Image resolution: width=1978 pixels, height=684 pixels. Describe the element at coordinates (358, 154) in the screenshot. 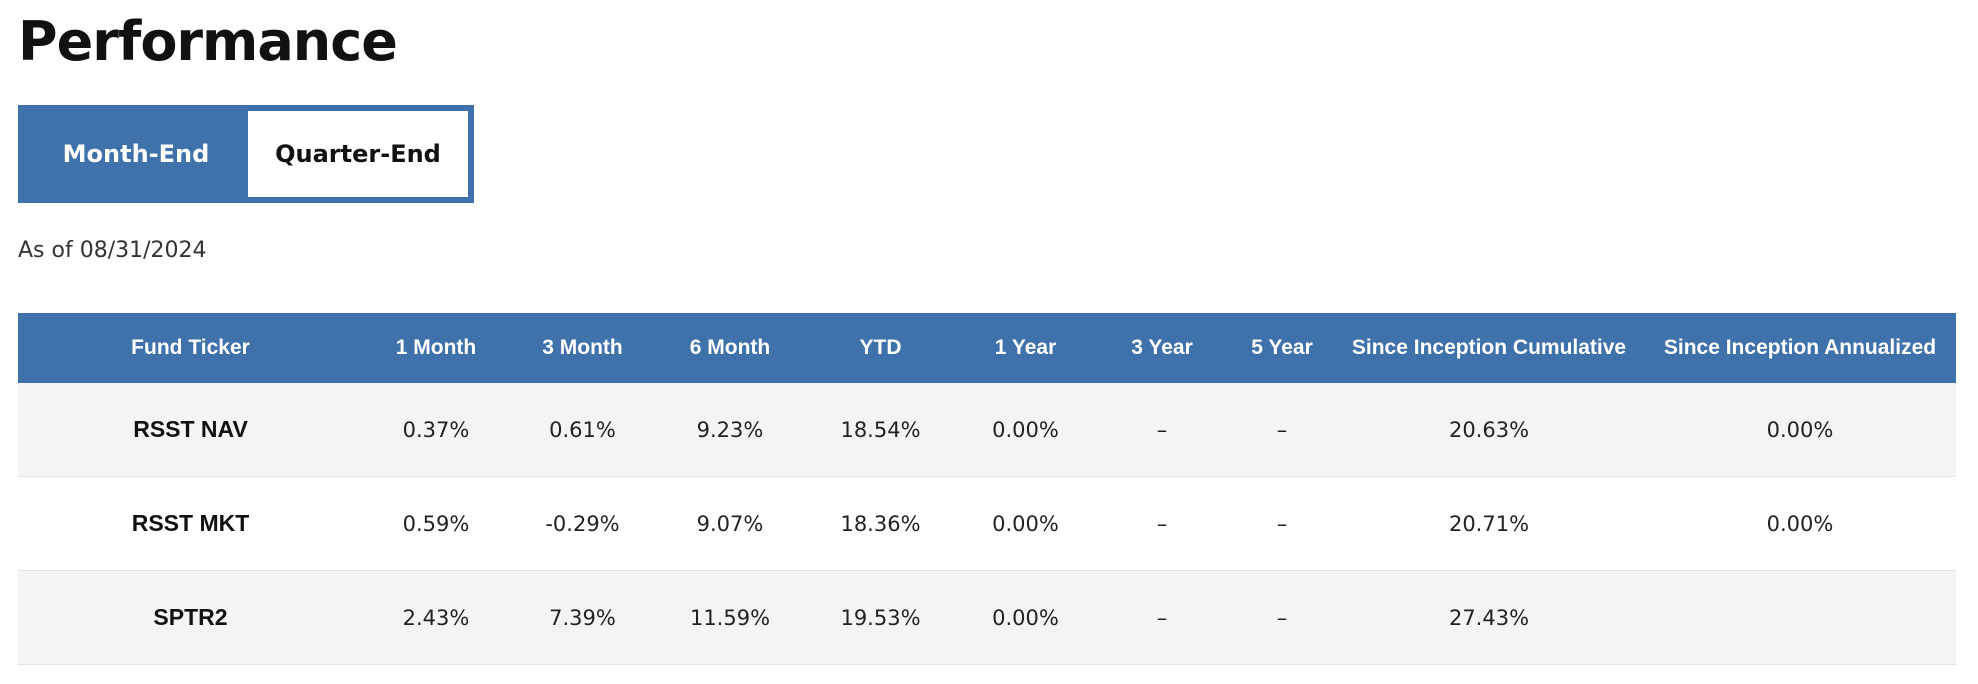

I see `tab-quarter-end: Quarter-End` at that location.